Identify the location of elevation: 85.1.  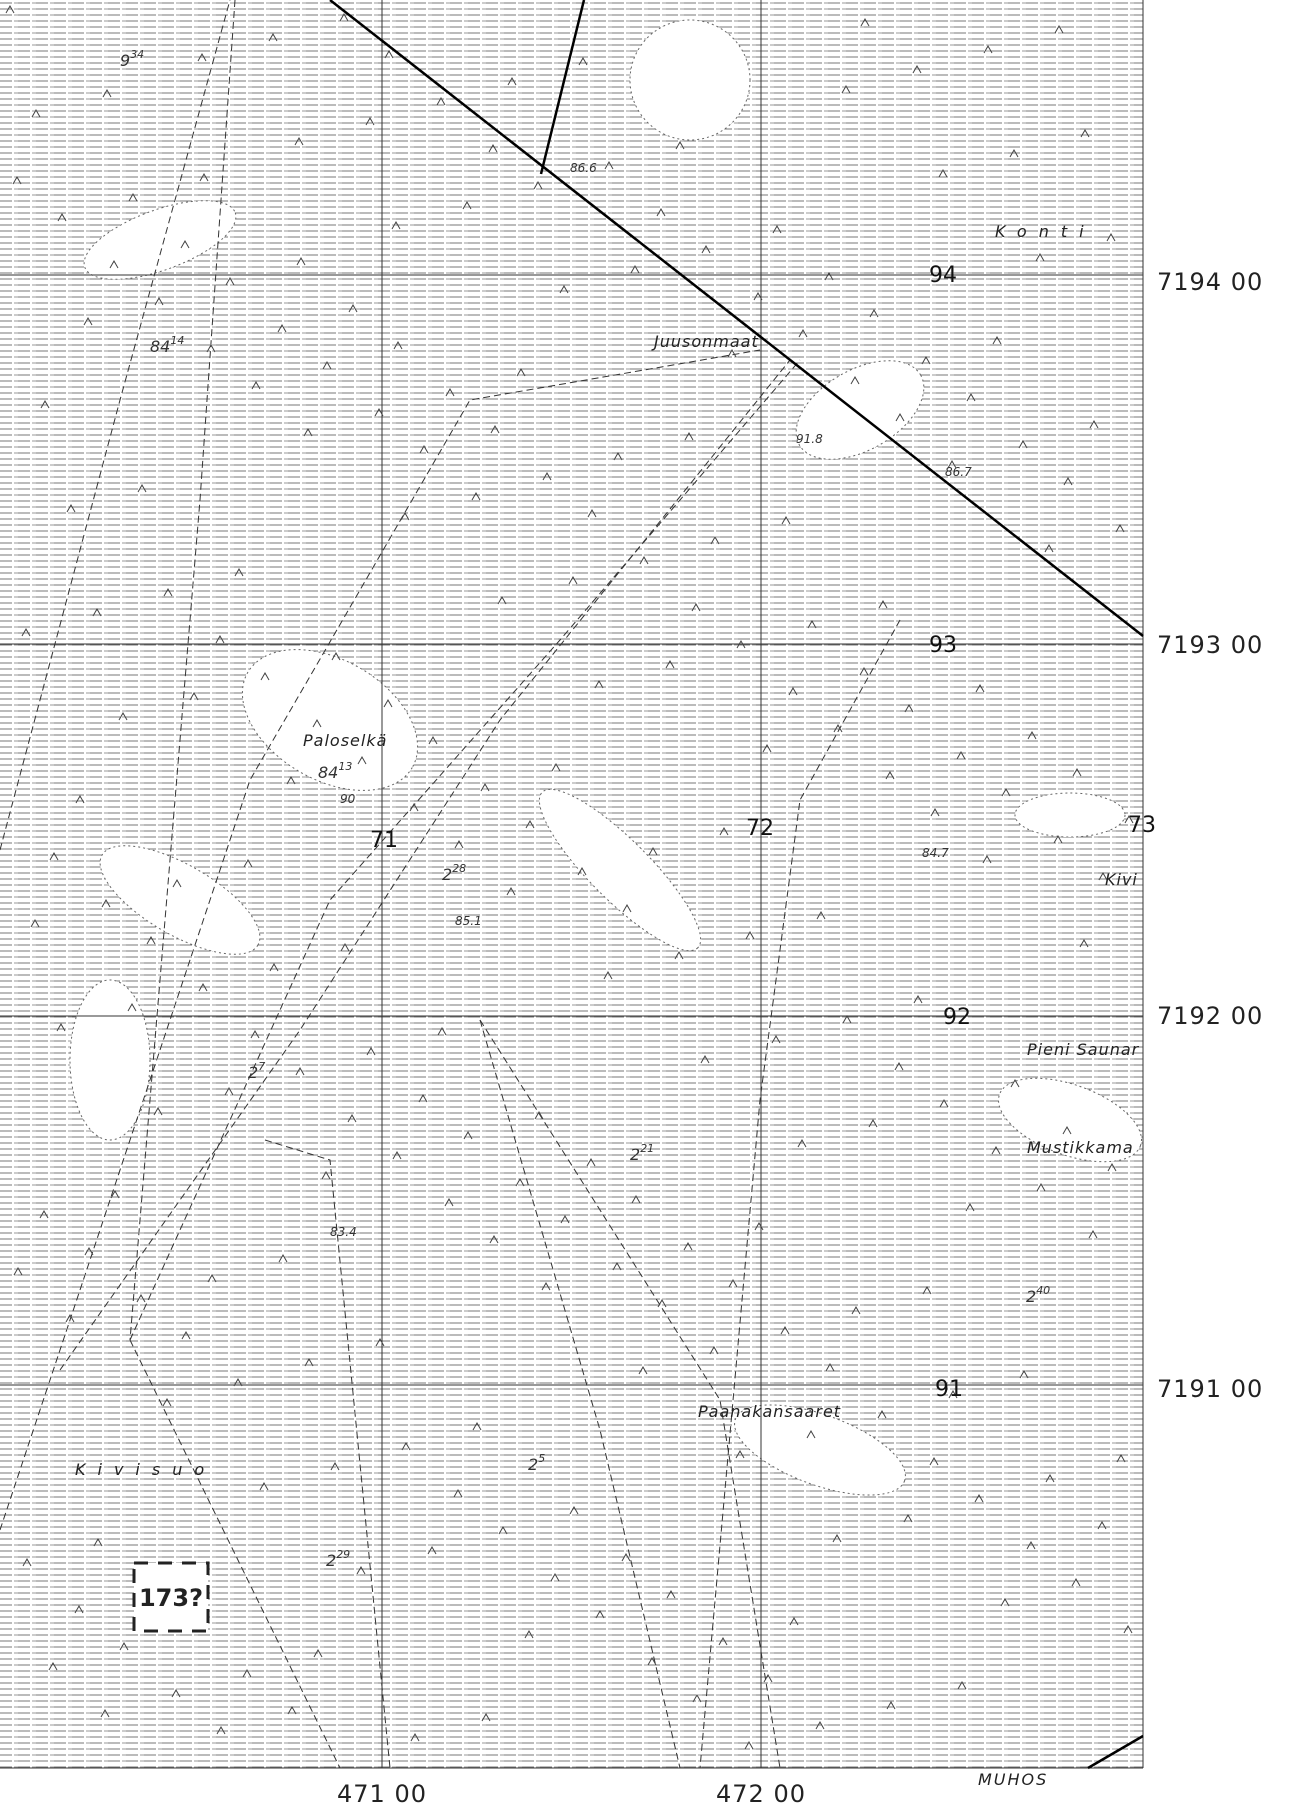
(468, 921).